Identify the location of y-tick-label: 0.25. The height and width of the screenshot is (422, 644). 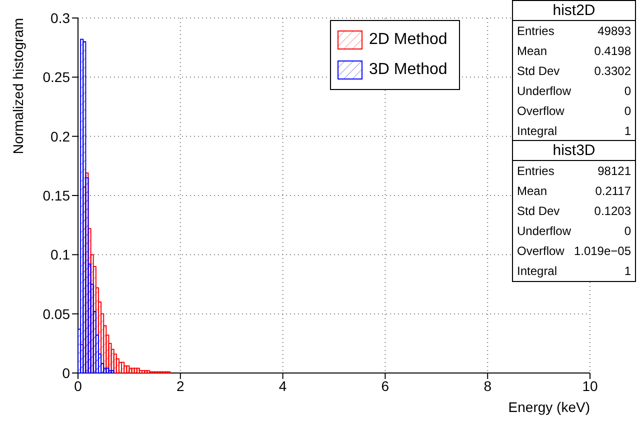
(56, 77).